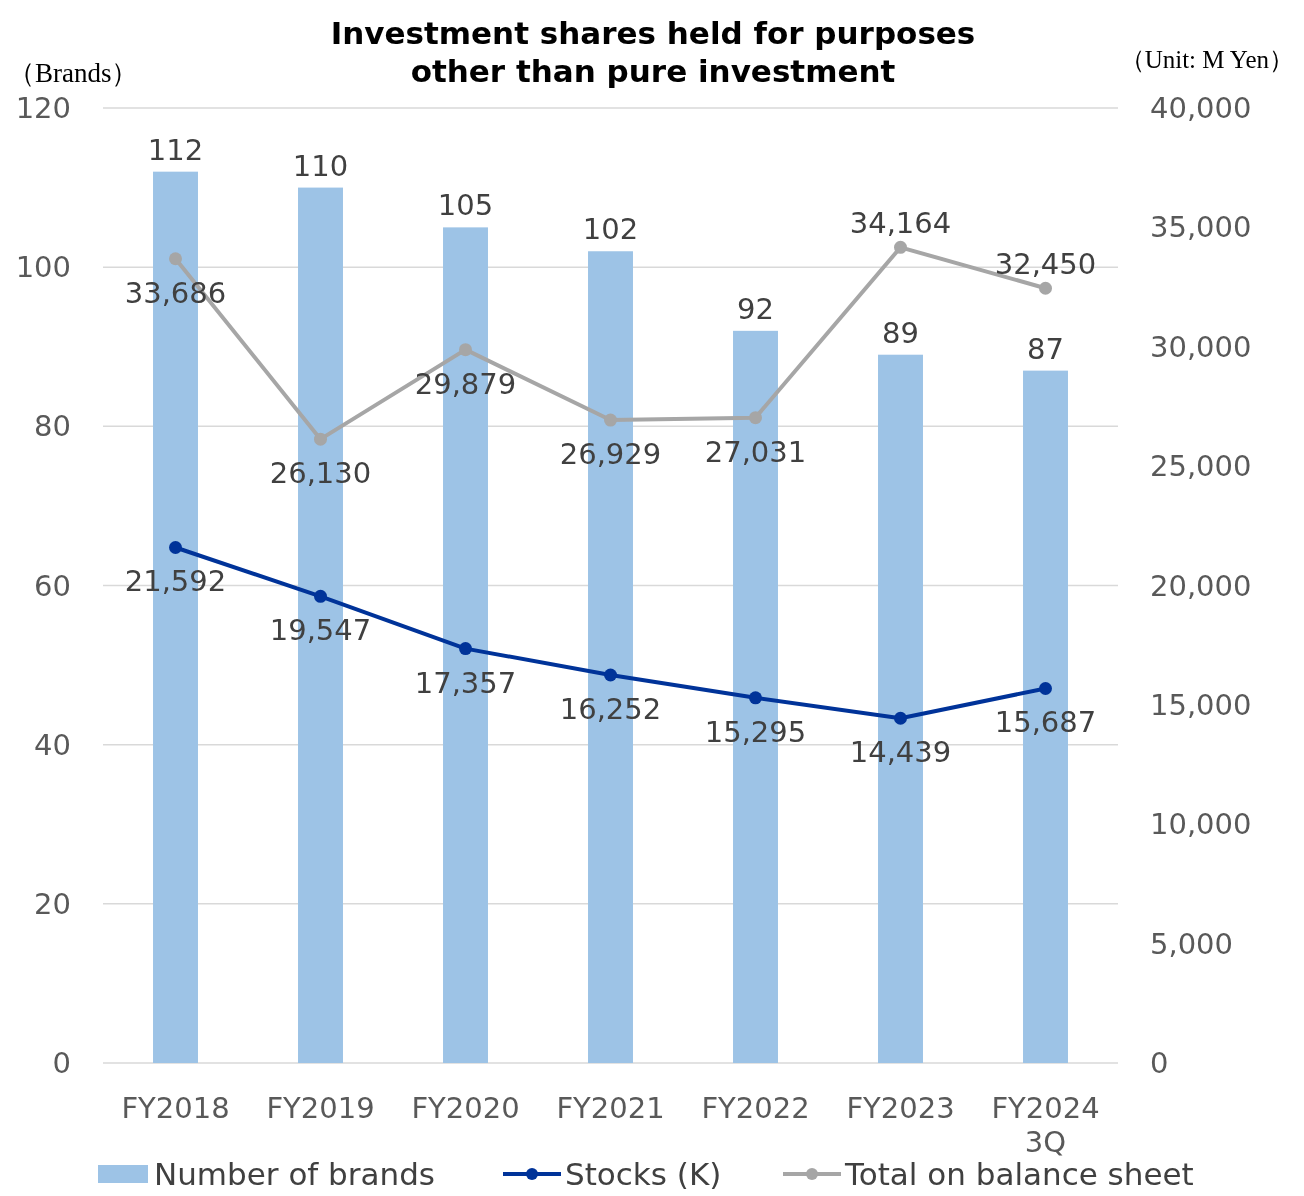 The image size is (1304, 1196). What do you see at coordinates (643, 1174) in the screenshot?
I see `legend-label: Stocks (K)` at bounding box center [643, 1174].